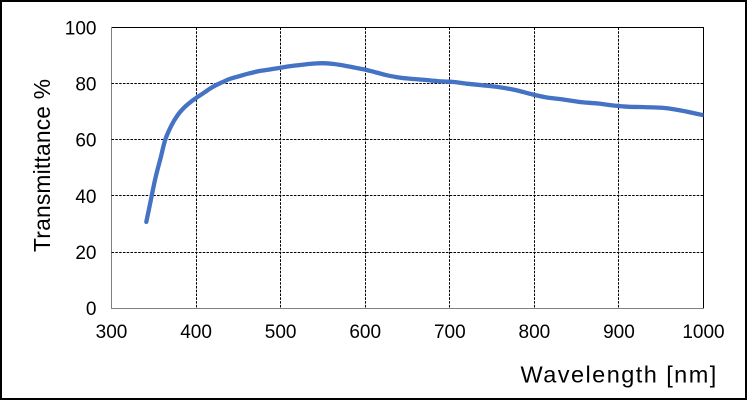 The width and height of the screenshot is (747, 400). I want to click on svg-text: 500, so click(281, 332).